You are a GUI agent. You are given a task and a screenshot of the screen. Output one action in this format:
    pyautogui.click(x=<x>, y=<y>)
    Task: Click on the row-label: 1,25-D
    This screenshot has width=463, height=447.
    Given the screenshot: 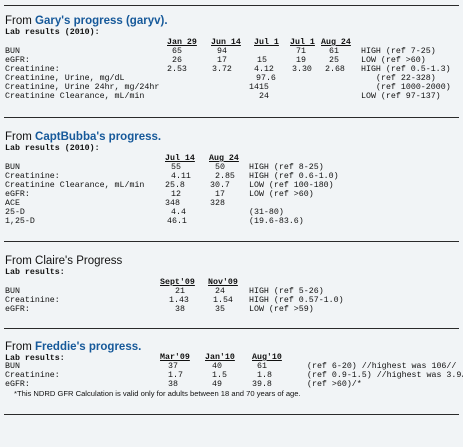 What is the action you would take?
    pyautogui.click(x=20, y=221)
    